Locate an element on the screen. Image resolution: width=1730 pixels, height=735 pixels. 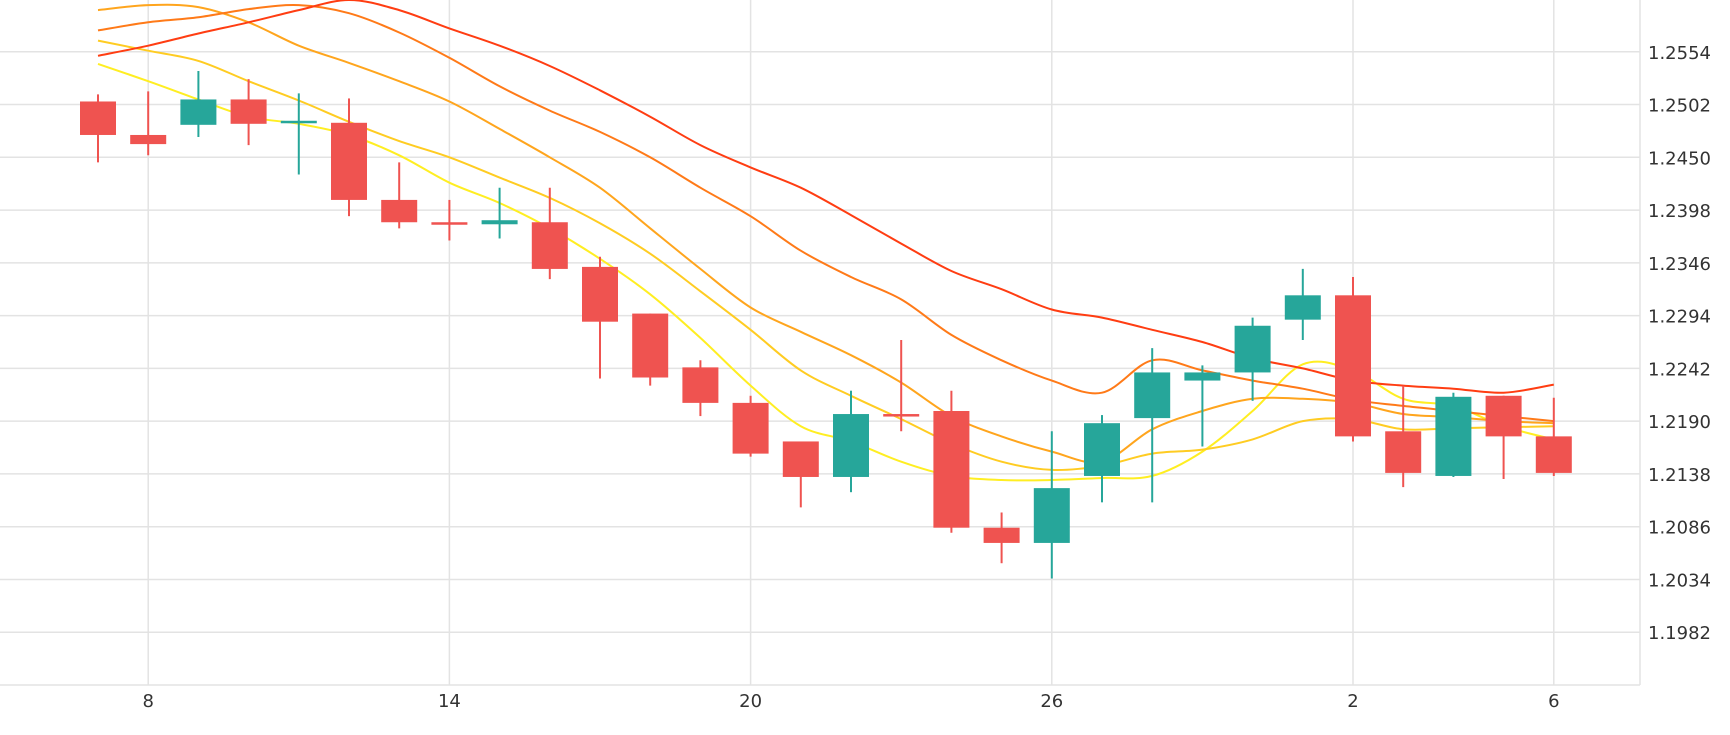
y-tick-label: 1.2190 is located at coordinates (1679, 422).